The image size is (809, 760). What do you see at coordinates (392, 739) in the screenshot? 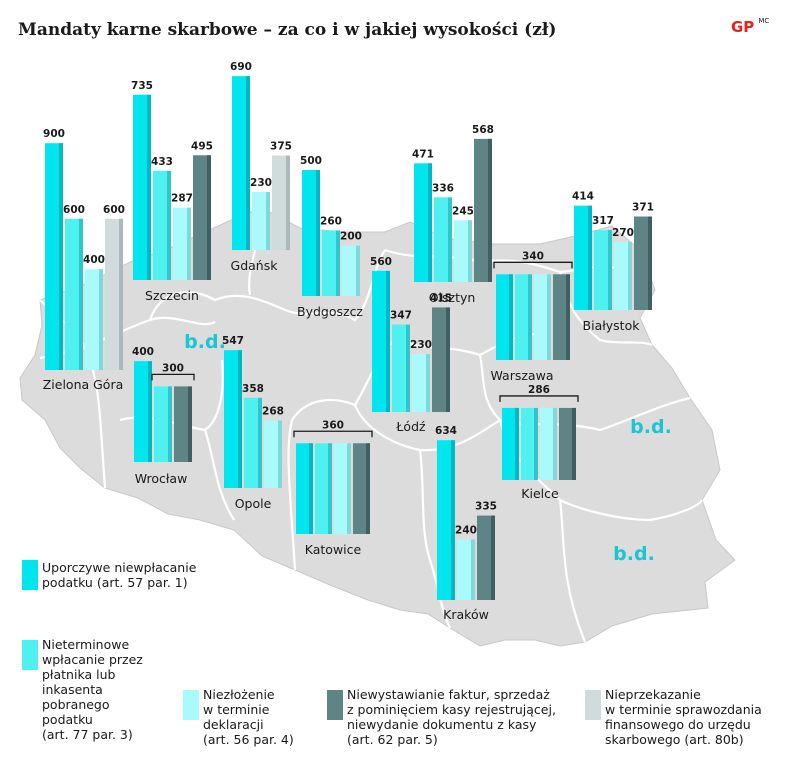
I see `legend-line: (art. 62 par. 5)` at bounding box center [392, 739].